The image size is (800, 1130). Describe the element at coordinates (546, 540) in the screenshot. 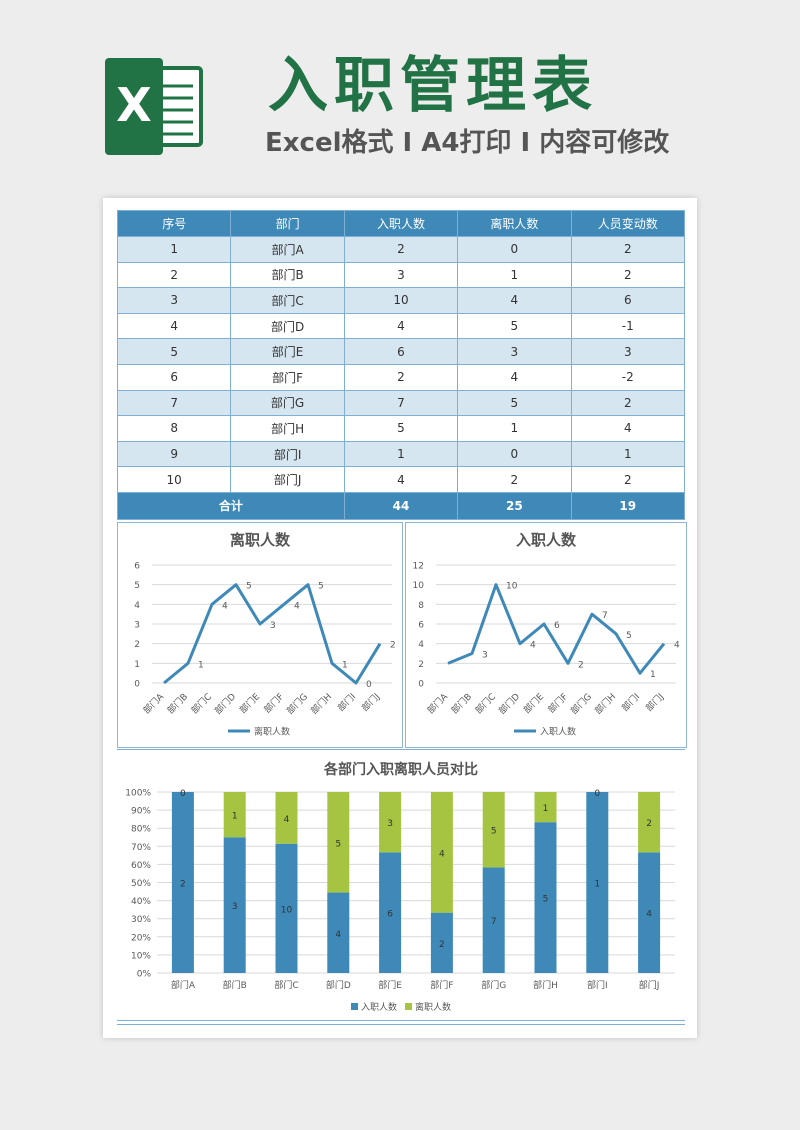

I see `chart-title: 入职人数` at that location.